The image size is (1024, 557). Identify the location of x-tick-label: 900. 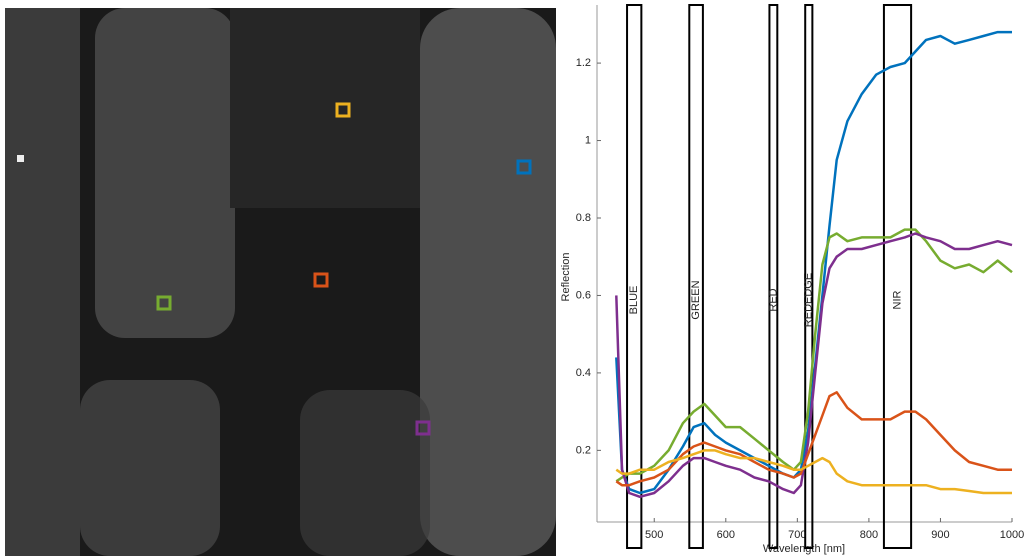
(940, 535).